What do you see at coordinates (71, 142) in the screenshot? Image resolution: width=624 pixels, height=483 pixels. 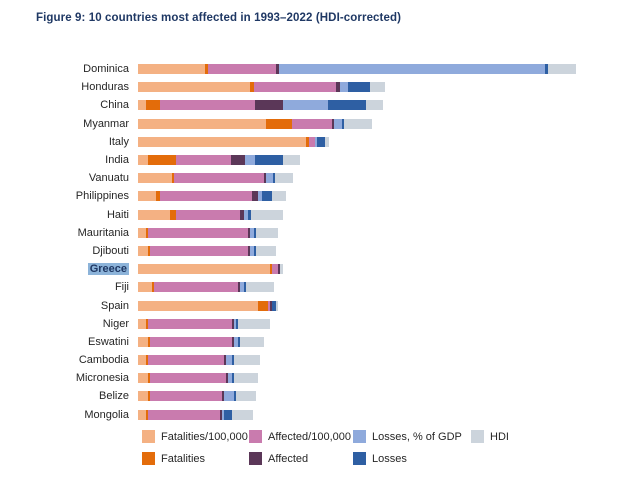 I see `category-label: Italy` at bounding box center [71, 142].